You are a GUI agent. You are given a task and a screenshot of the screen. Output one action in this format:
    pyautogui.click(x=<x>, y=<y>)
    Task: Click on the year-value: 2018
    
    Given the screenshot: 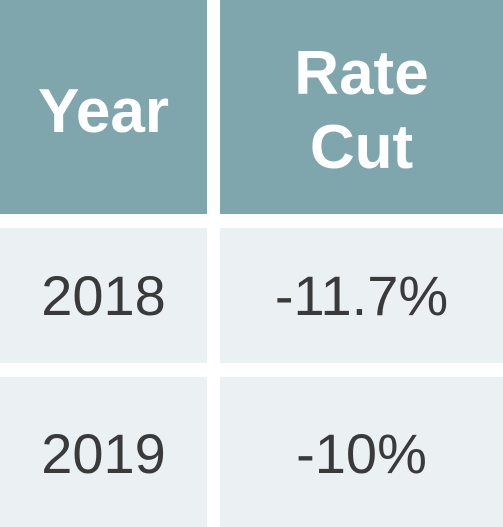 What is the action you would take?
    pyautogui.click(x=103, y=295)
    